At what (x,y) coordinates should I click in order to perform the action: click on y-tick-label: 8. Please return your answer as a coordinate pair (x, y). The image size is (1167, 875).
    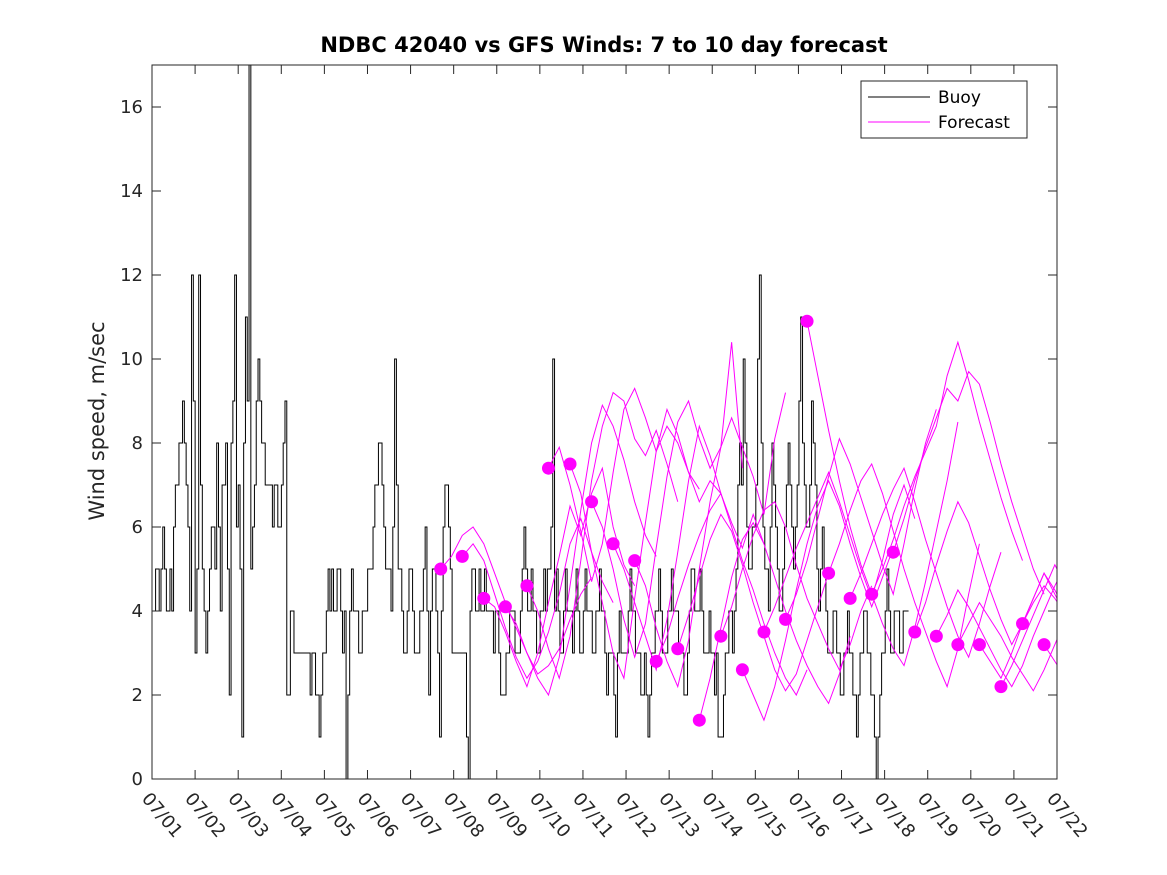
    Looking at the image, I should click on (137, 443).